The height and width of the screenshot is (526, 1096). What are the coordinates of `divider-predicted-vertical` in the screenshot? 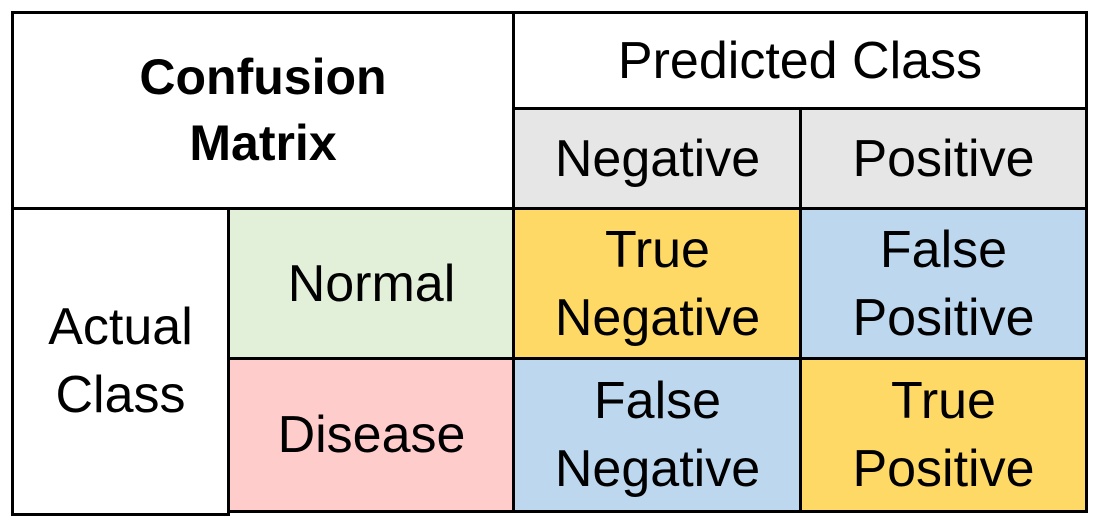 It's located at (800, 310).